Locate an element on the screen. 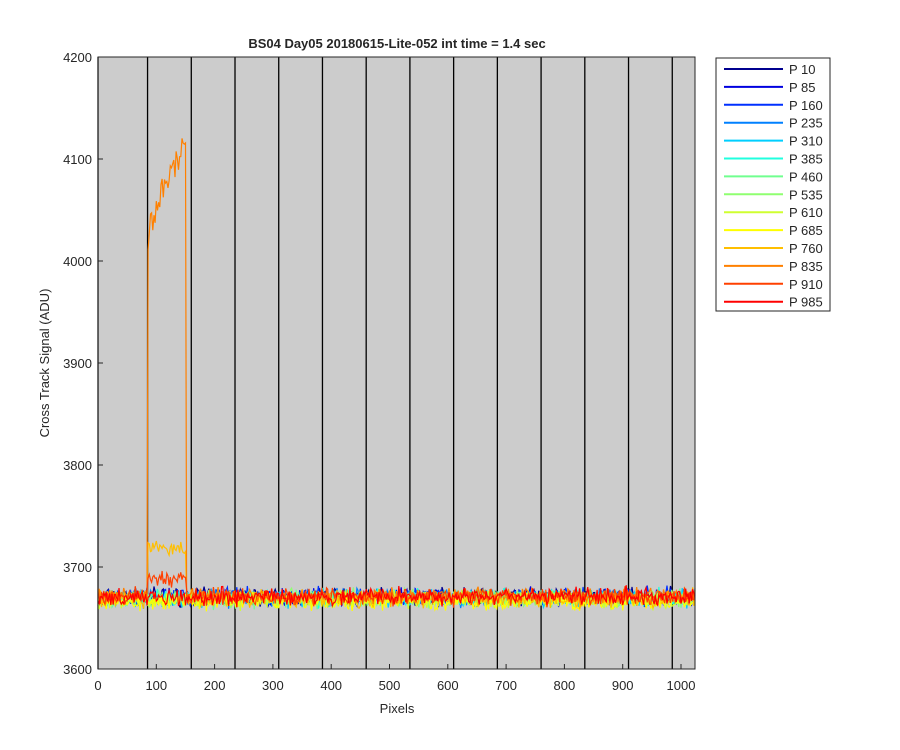  legend-label: P 10 is located at coordinates (802, 69).